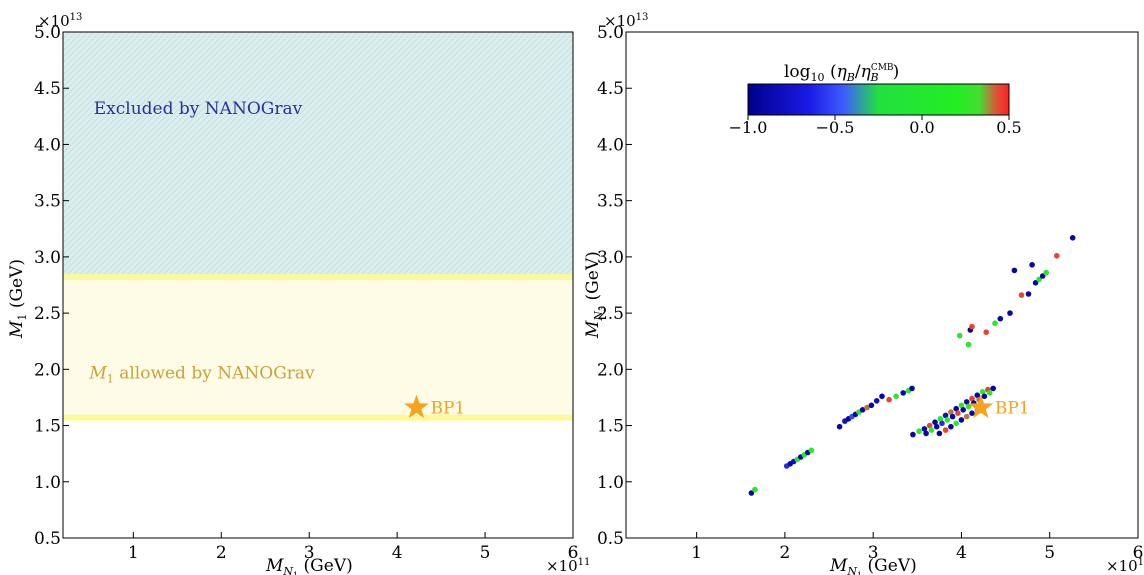 The image size is (1144, 575). I want to click on allowed-region-top-edge, so click(318, 277).